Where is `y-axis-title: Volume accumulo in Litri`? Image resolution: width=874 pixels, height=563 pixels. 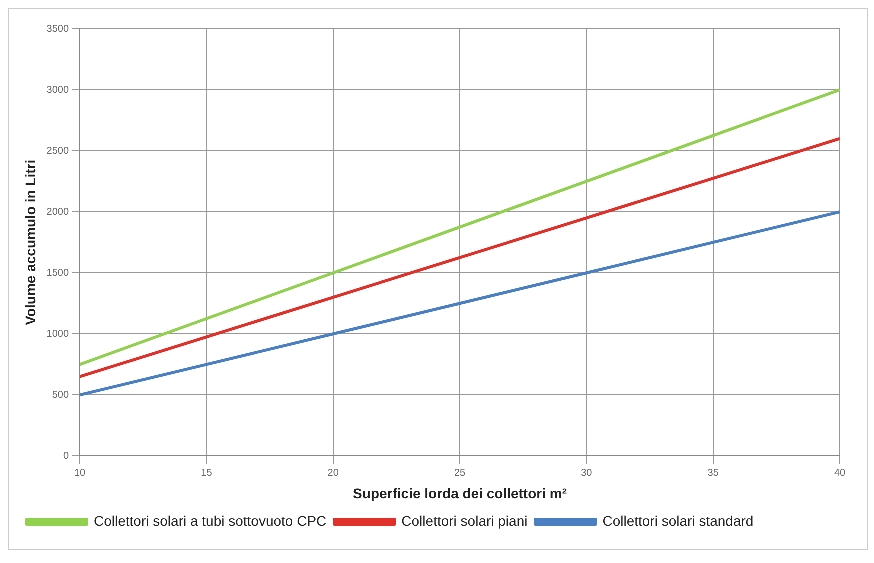 y-axis-title: Volume accumulo in Litri is located at coordinates (30, 243).